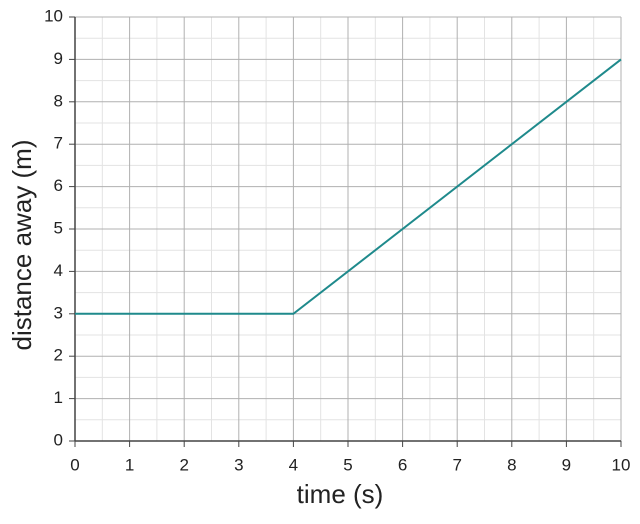 The width and height of the screenshot is (640, 524). I want to click on x-tick-label: 1, so click(129, 464).